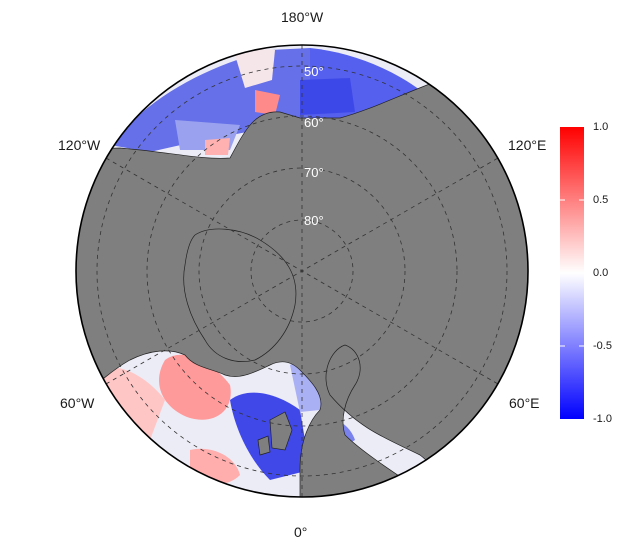 This screenshot has height=552, width=625. I want to click on lat-label-80: 80°, so click(314, 220).